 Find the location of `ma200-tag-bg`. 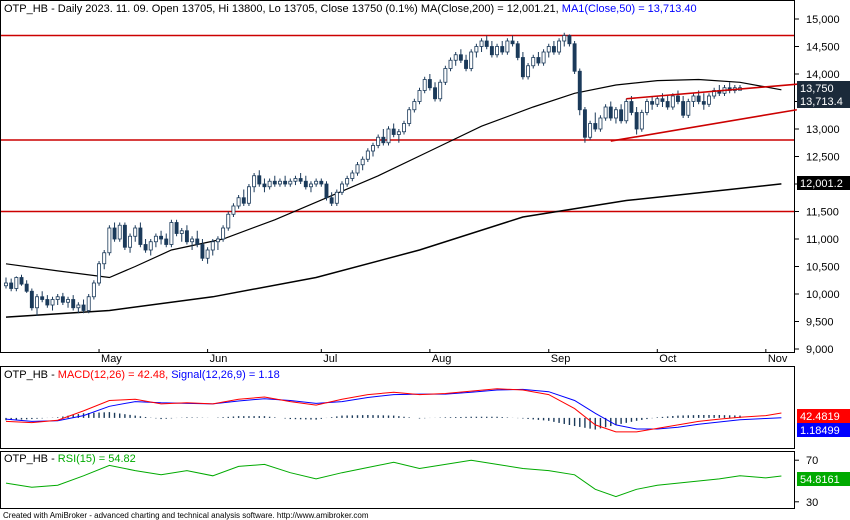

ma200-tag-bg is located at coordinates (823, 183).